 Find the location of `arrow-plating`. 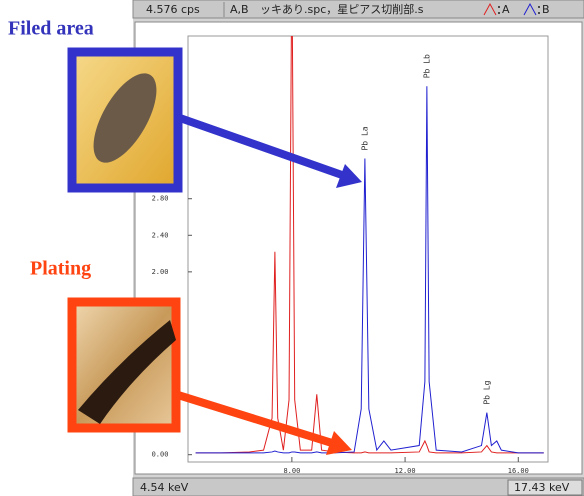

arrow-plating is located at coordinates (255, 419).